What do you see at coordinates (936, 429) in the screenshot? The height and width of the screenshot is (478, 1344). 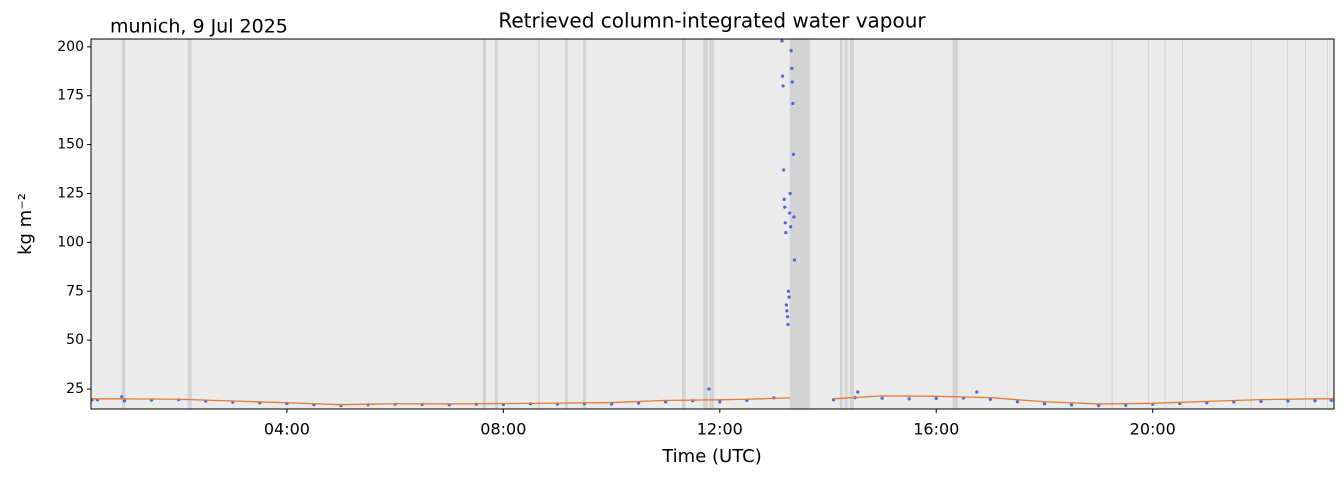 I see `x-tick-label: 16:00` at bounding box center [936, 429].